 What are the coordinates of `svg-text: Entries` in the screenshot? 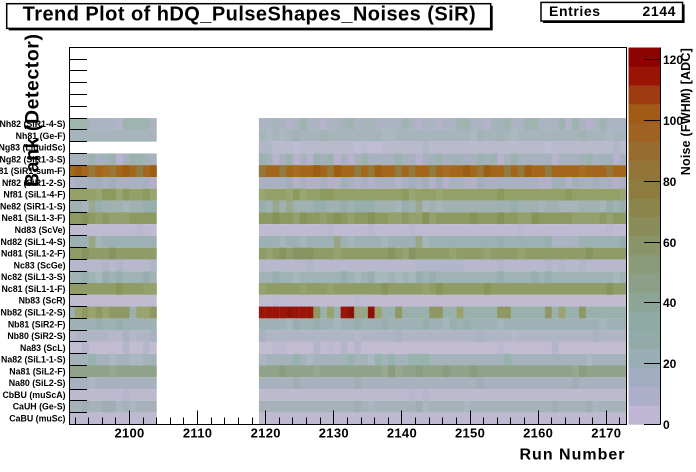 It's located at (575, 11).